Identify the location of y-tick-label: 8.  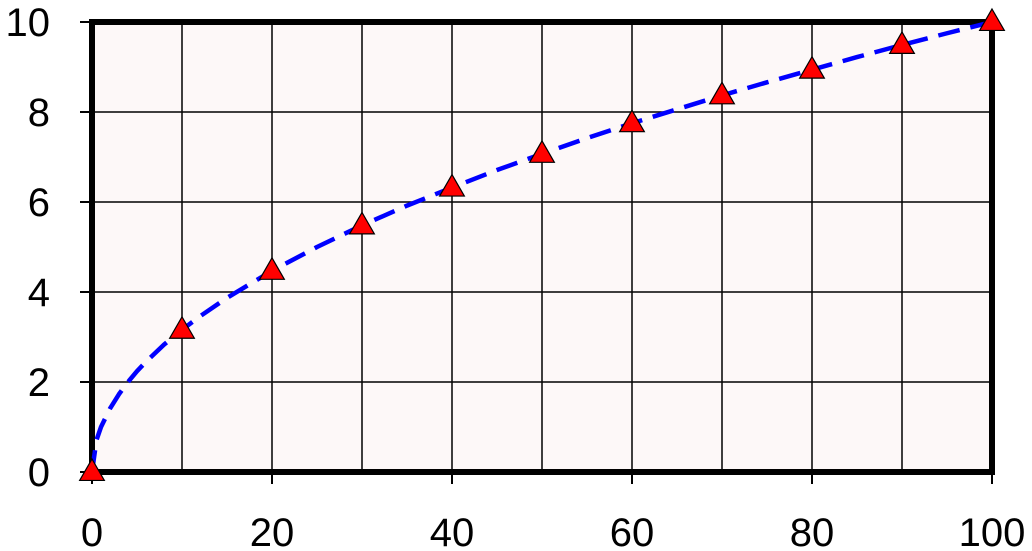
(39, 113).